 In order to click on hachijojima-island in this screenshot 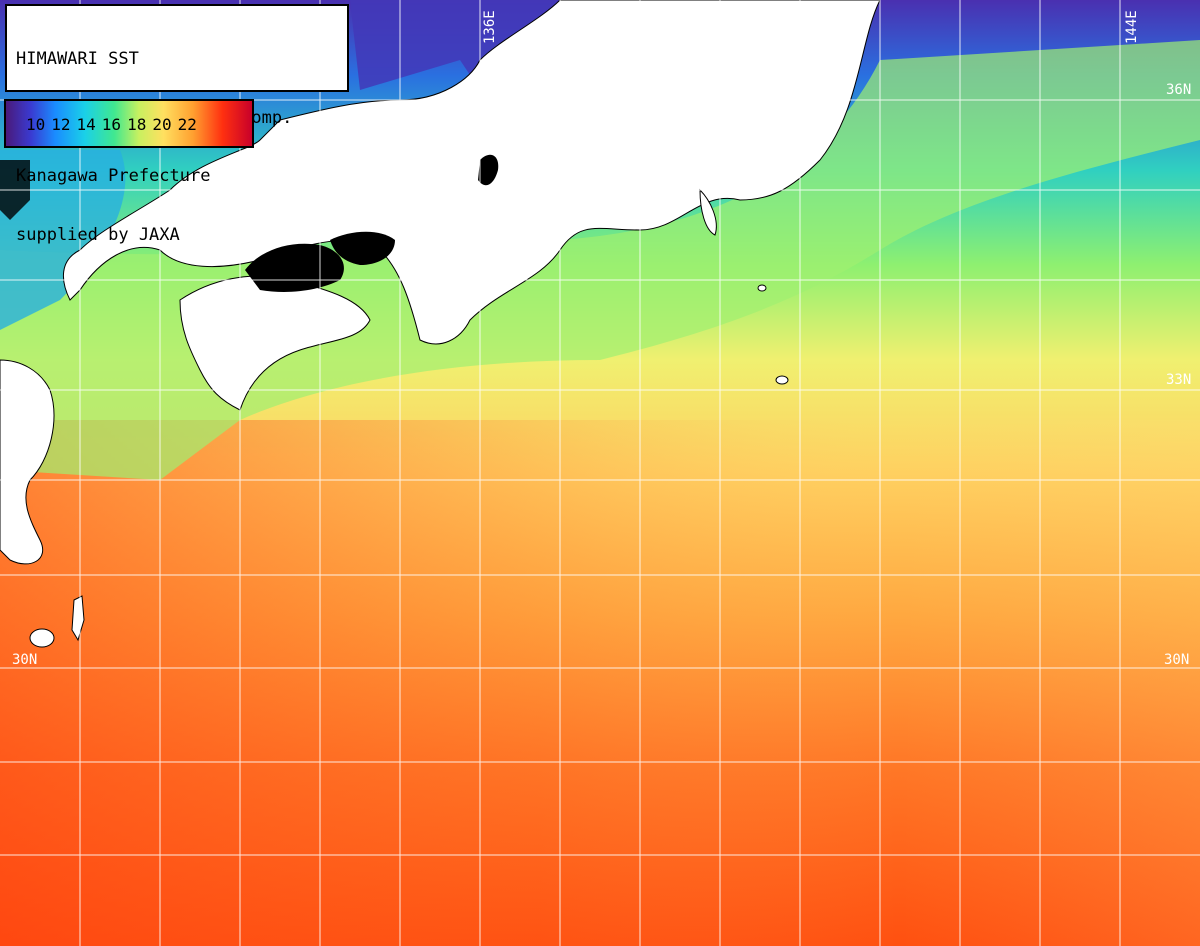, I will do `click(782, 380)`.